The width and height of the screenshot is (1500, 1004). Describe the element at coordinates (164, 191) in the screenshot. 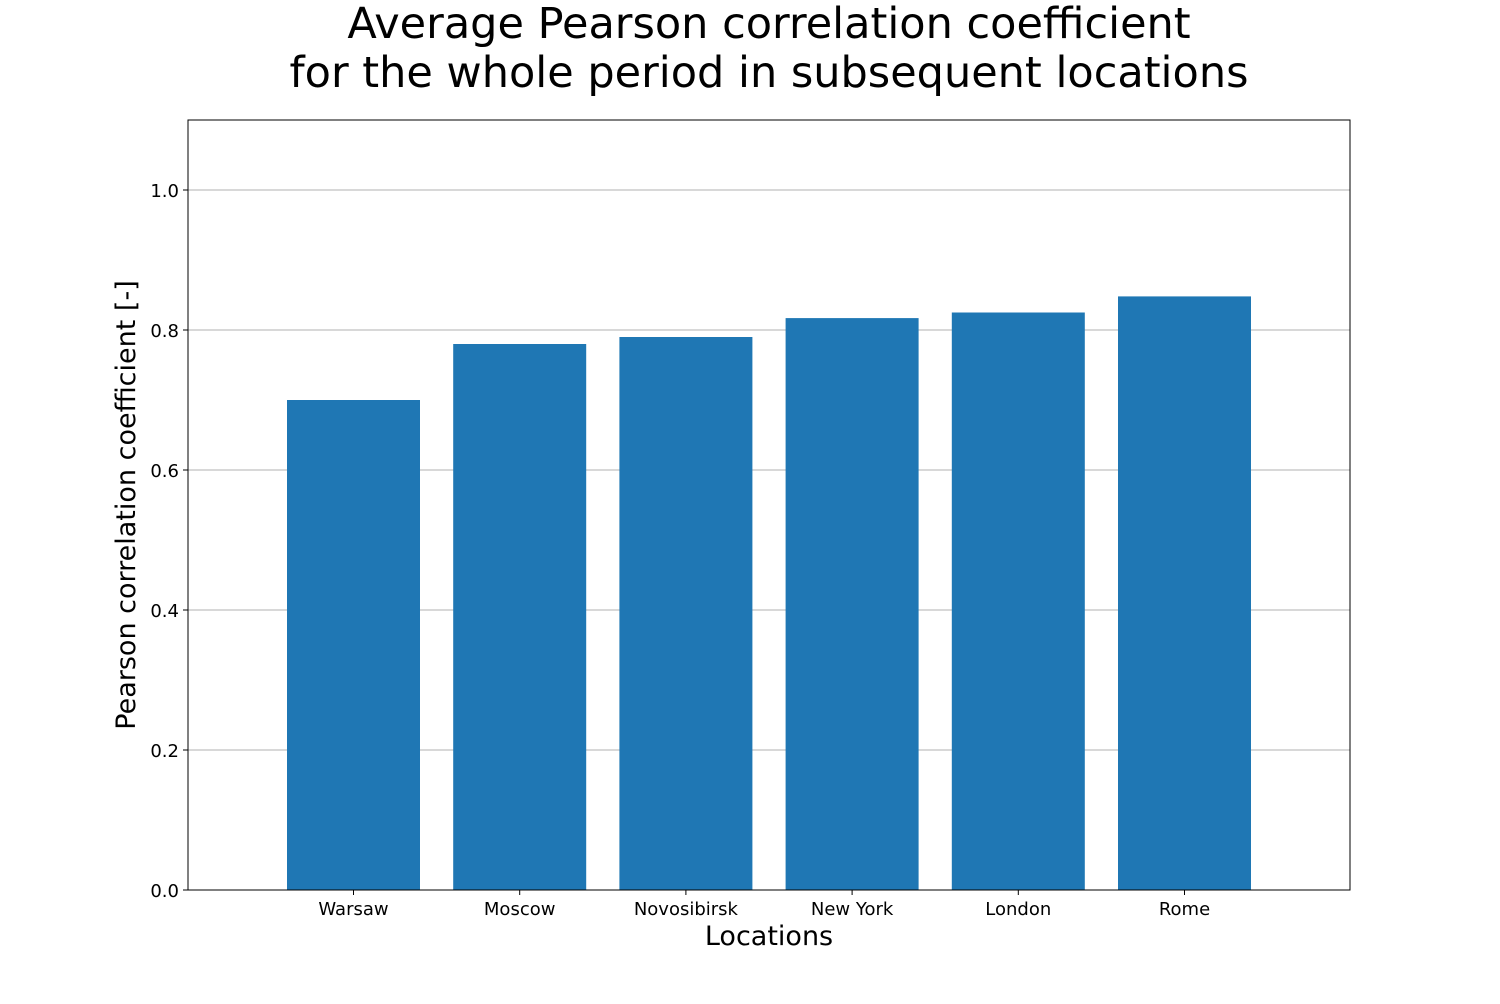

I see `y-tick-label: 1.0` at that location.